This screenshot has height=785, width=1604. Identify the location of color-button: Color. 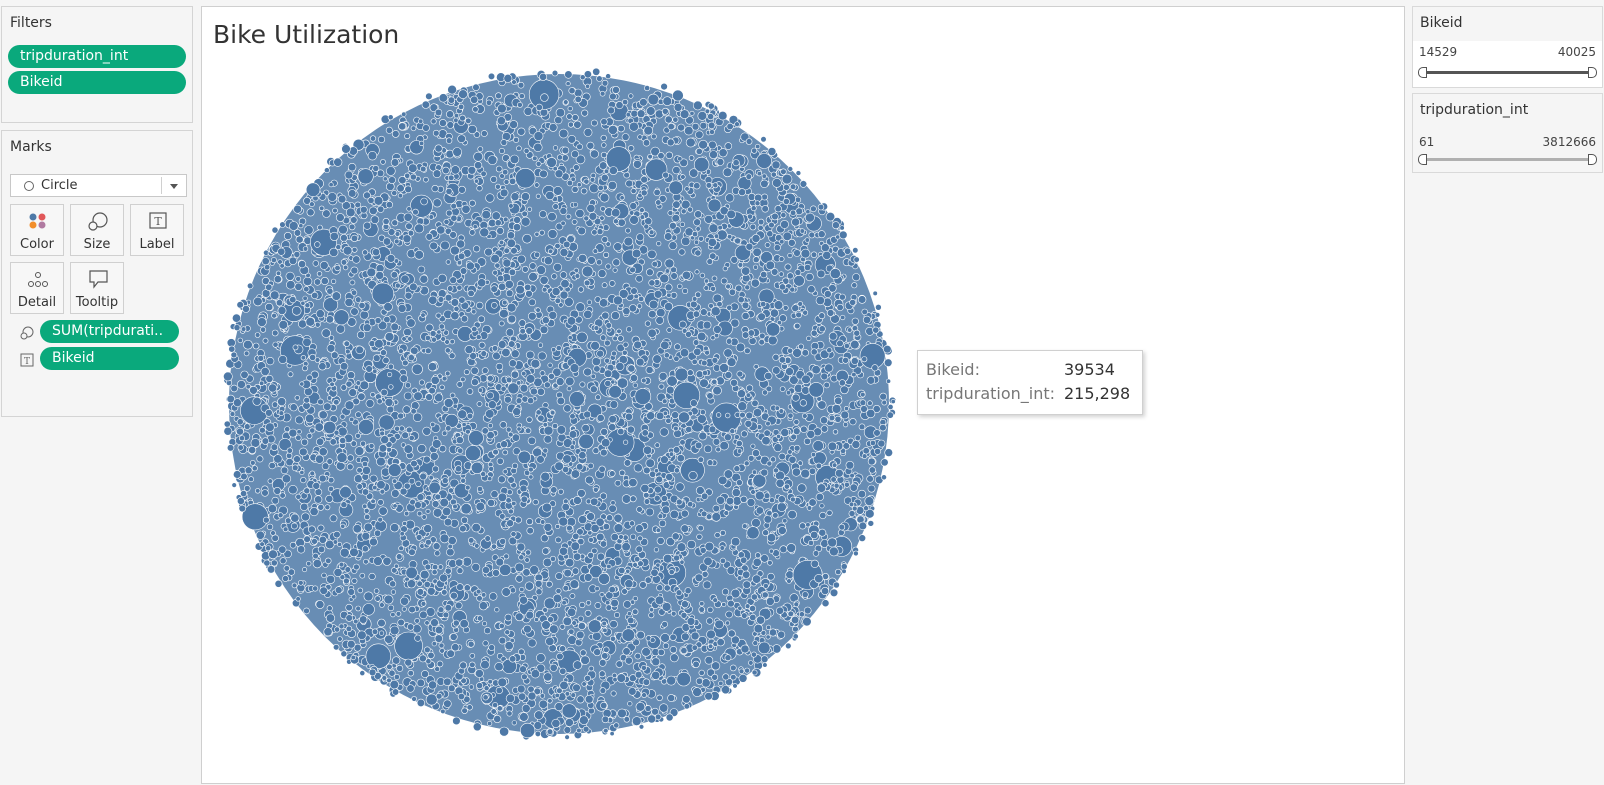
(37, 230).